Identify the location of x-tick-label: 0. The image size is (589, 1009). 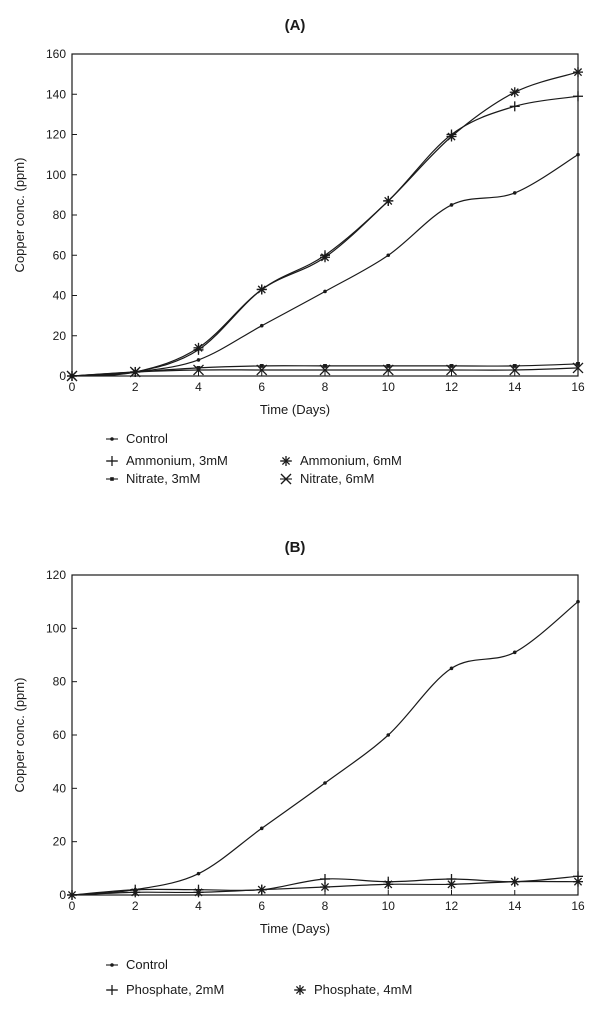
(72, 387).